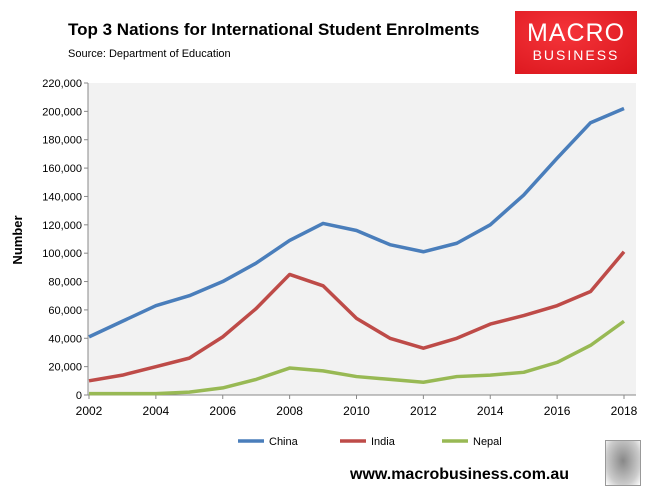 The image size is (660, 504). Describe the element at coordinates (62, 84) in the screenshot. I see `y-tick-label: 220,000` at that location.